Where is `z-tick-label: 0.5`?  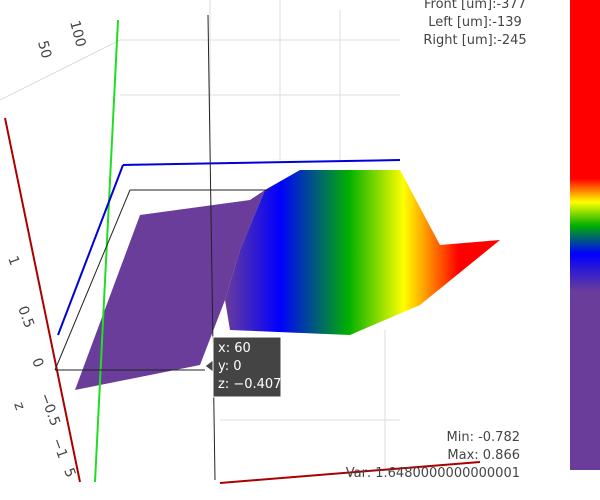
z-tick-label: 0.5 is located at coordinates (25, 317).